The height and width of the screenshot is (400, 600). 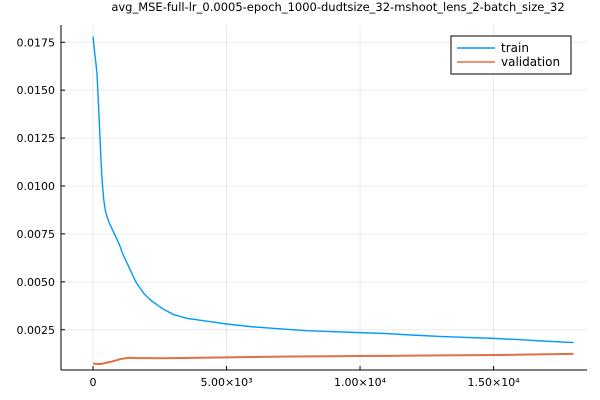 I want to click on legend-label-validation: validation, so click(x=530, y=62).